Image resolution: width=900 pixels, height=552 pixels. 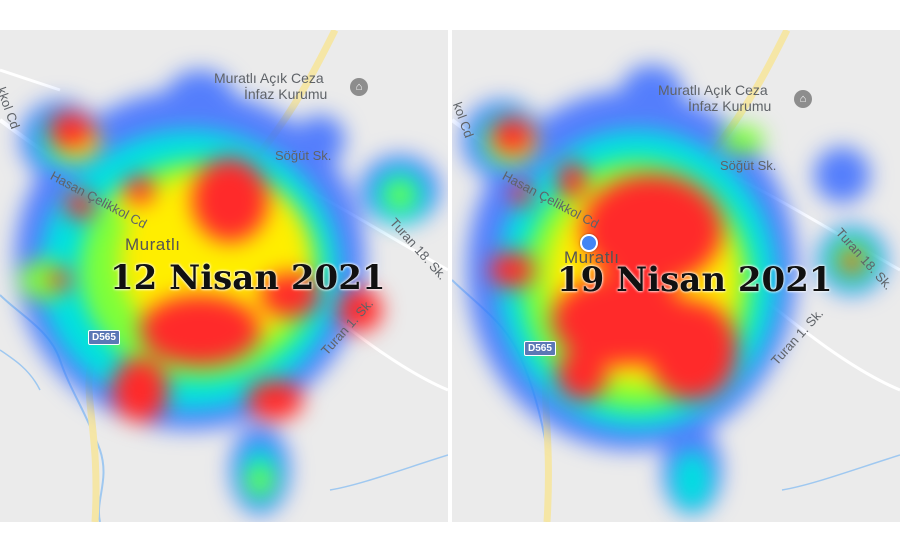 I want to click on date-label: 12 Nisan 2021, so click(x=248, y=278).